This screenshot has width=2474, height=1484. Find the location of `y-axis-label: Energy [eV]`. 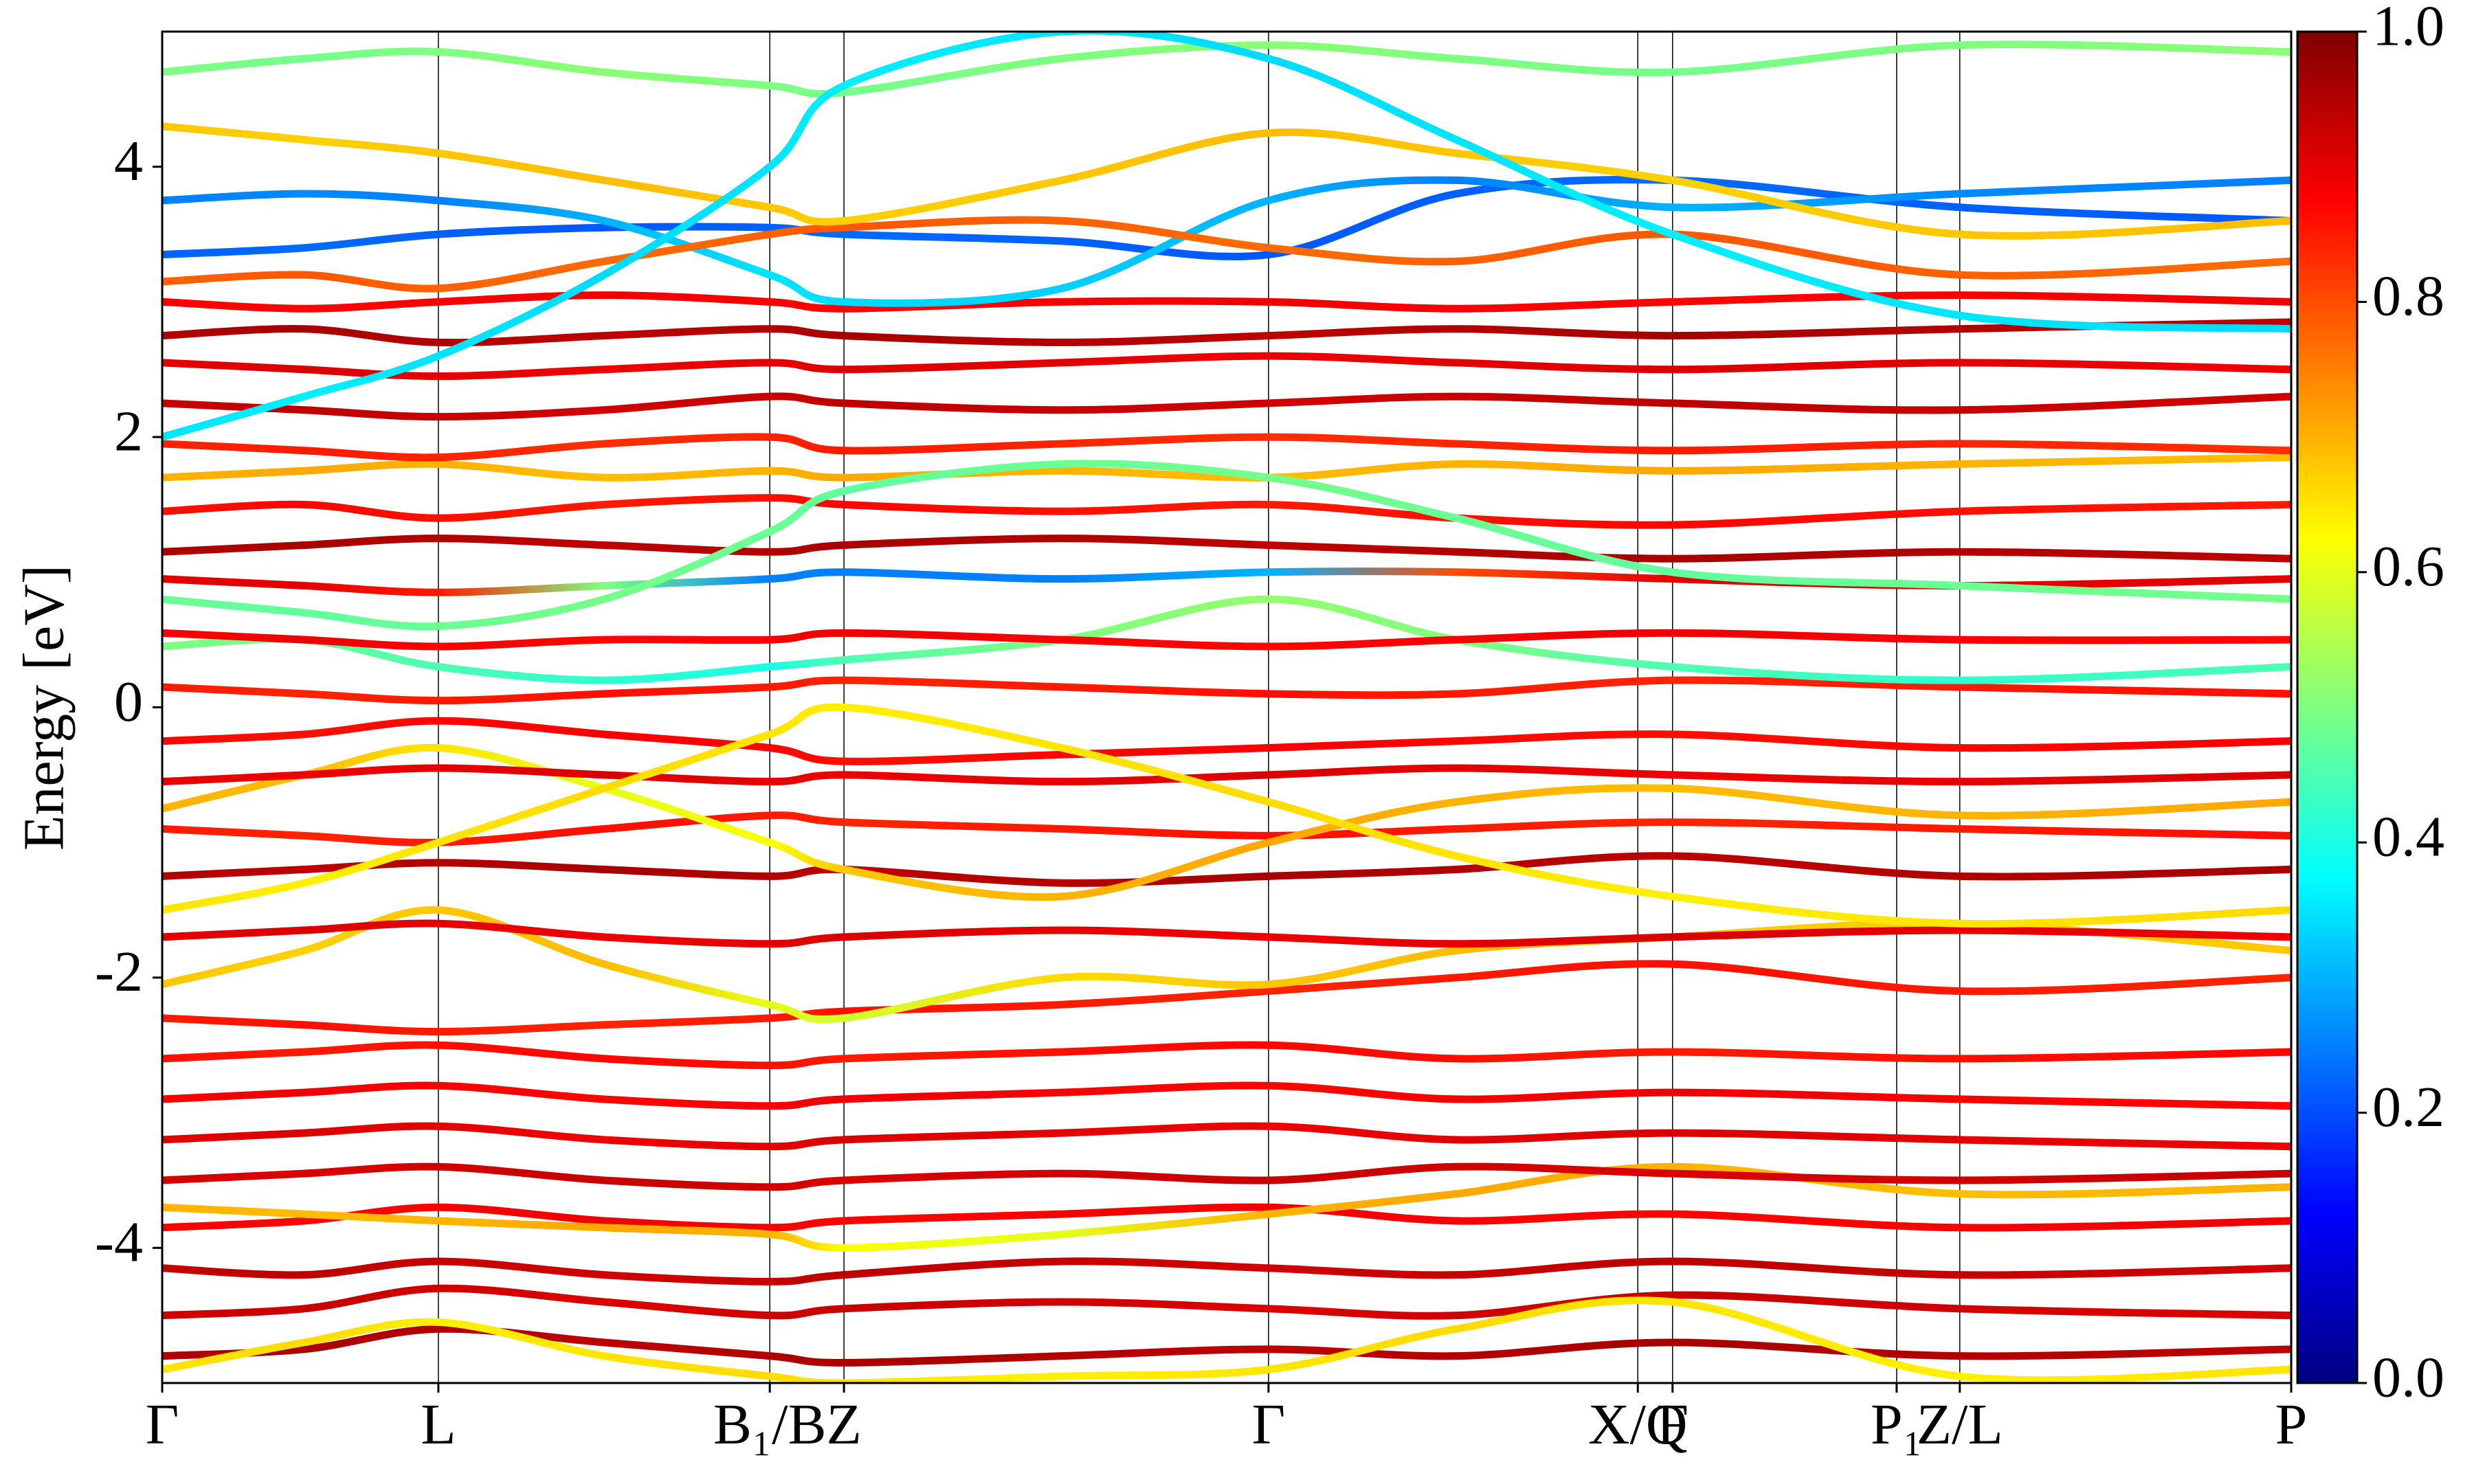

y-axis-label: Energy [eV] is located at coordinates (44, 708).